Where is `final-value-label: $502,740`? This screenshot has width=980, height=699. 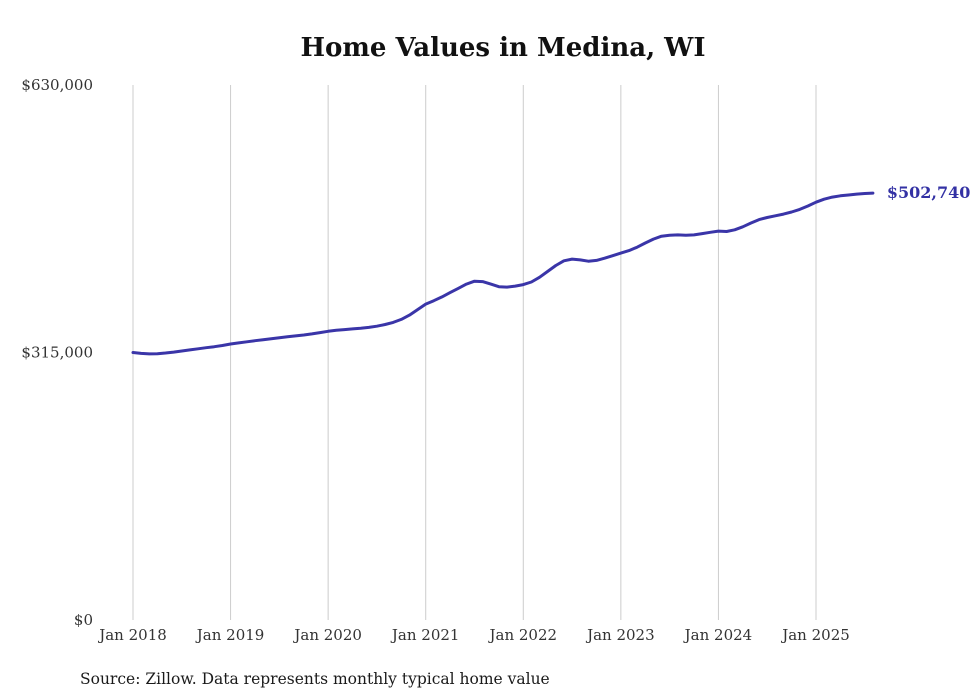 final-value-label: $502,740 is located at coordinates (929, 192).